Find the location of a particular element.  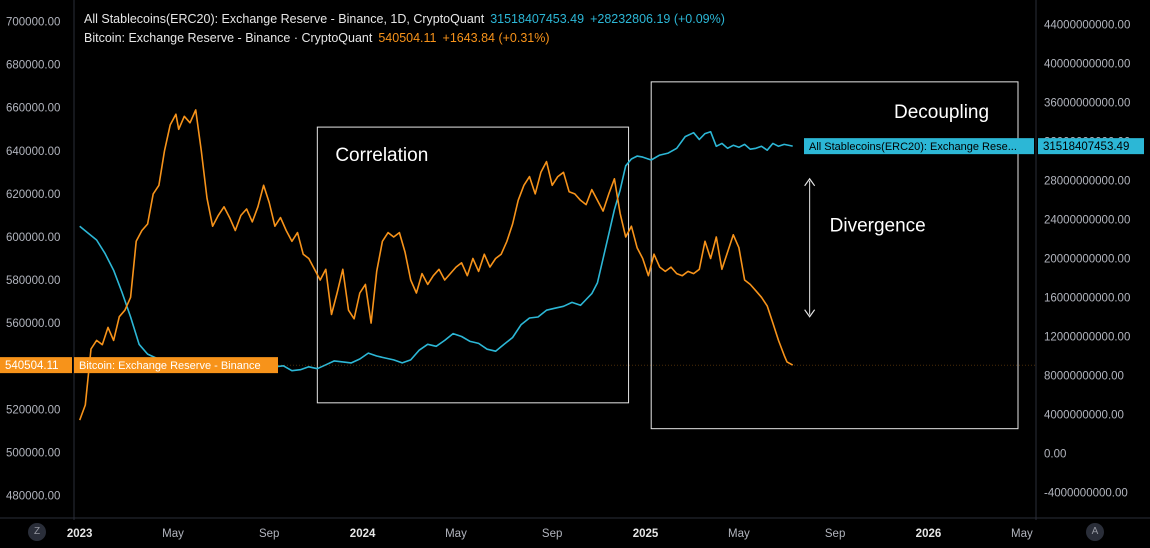

stablecoins-last-value-badge is located at coordinates (1091, 146).